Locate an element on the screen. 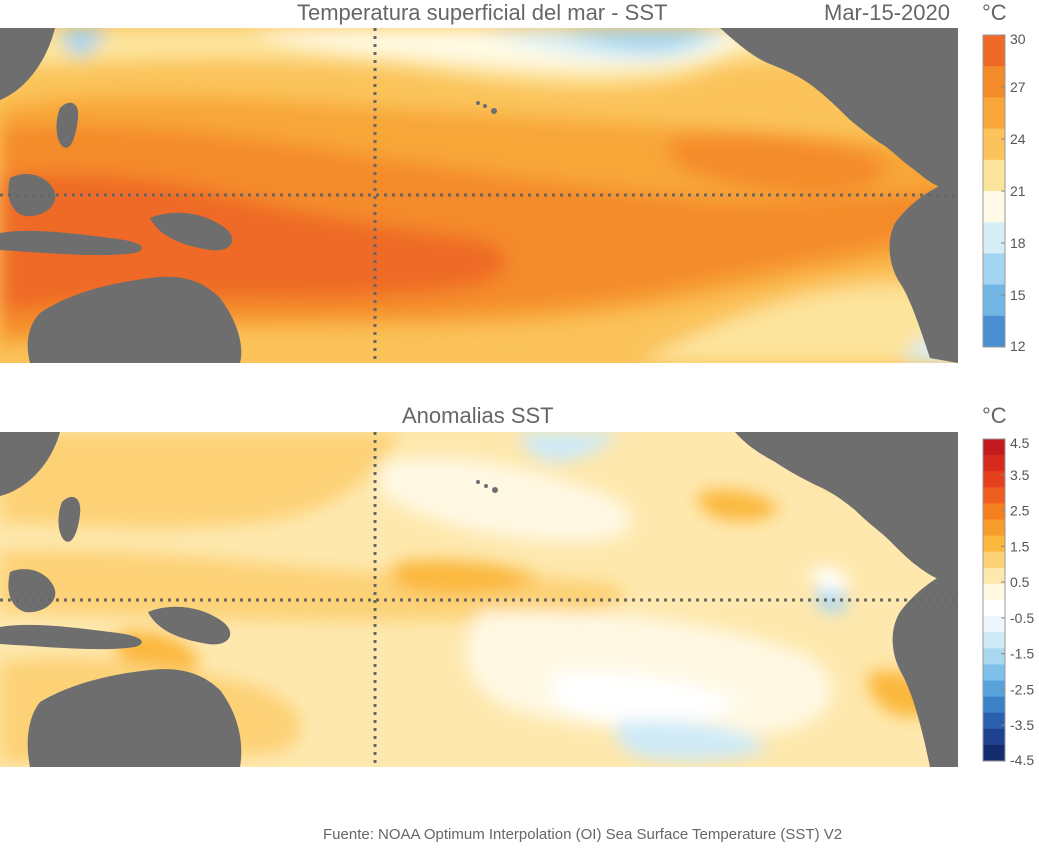 This screenshot has width=1039, height=848. sst-colorbar: 30 27 24 21 18 15 12 is located at coordinates (1004, 191).